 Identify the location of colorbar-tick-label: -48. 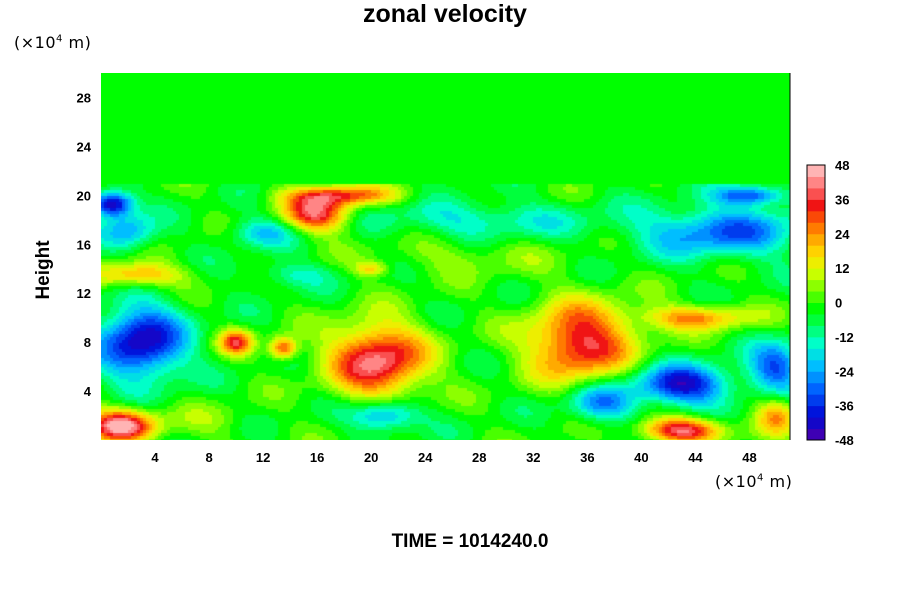
(844, 440).